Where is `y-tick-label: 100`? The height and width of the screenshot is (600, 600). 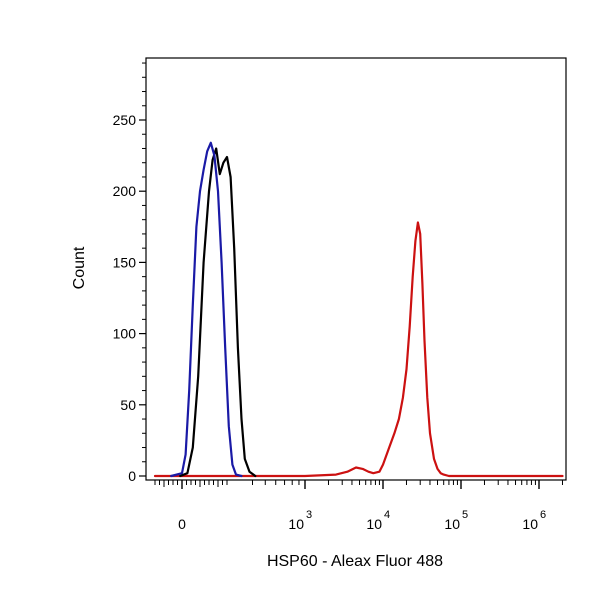
y-tick-label: 100 is located at coordinates (125, 334).